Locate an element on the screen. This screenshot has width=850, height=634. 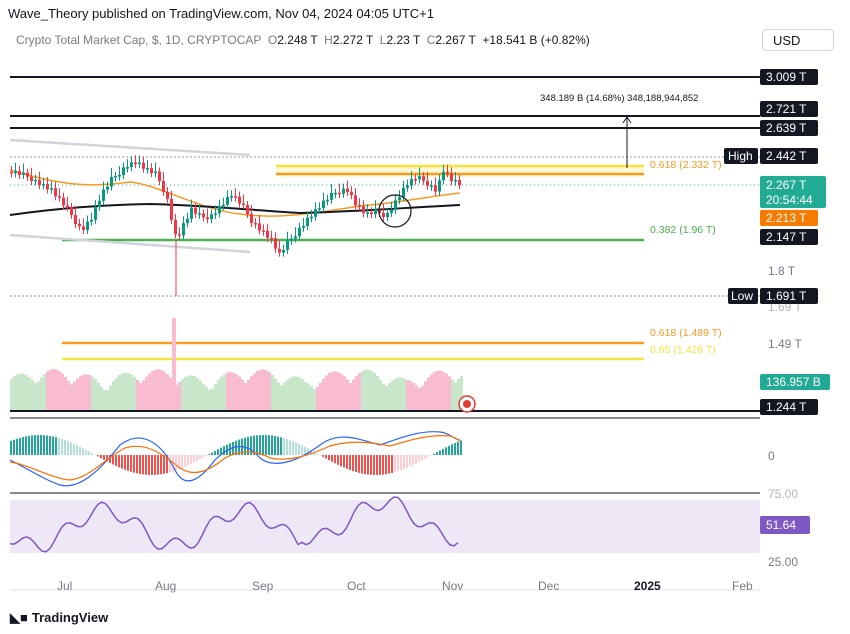
tag-volume: 136.957 B is located at coordinates (795, 382).